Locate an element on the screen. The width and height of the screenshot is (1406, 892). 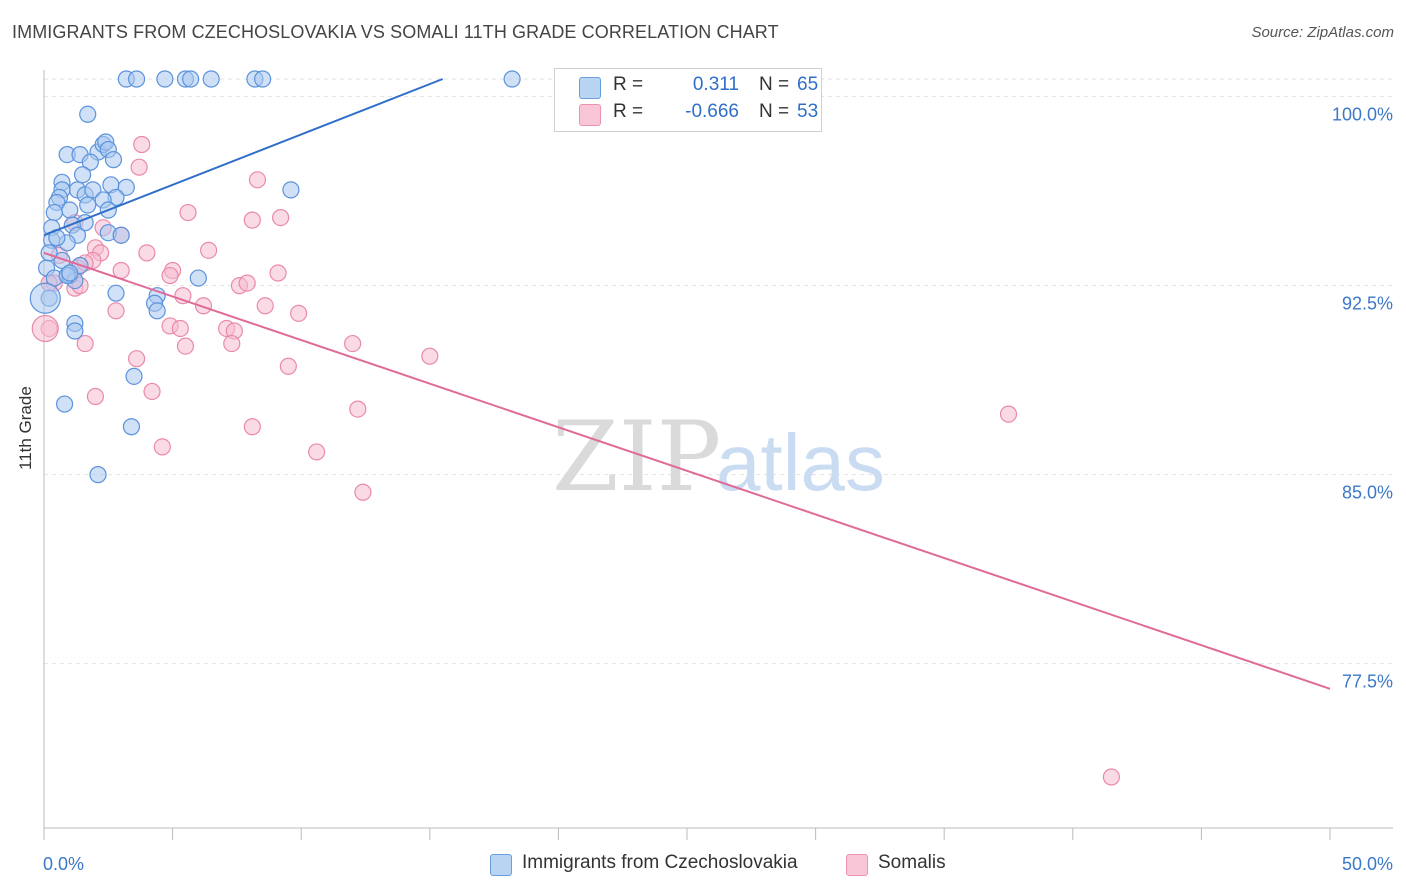
somali-point-large is located at coordinates (45, 328).